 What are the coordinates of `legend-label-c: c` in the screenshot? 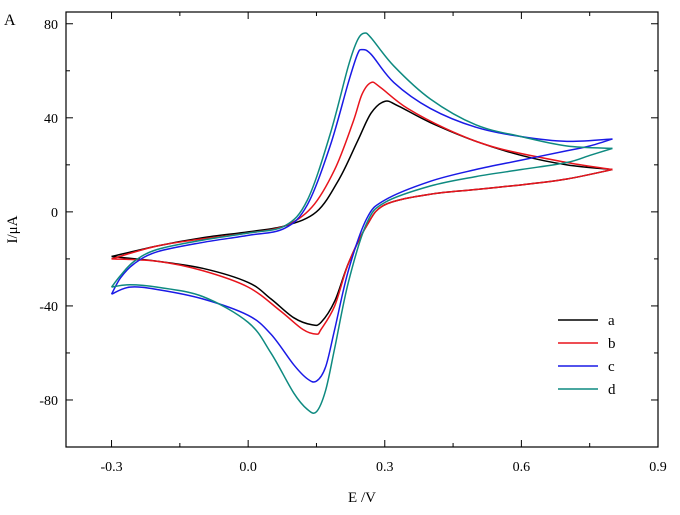 It's located at (611, 367).